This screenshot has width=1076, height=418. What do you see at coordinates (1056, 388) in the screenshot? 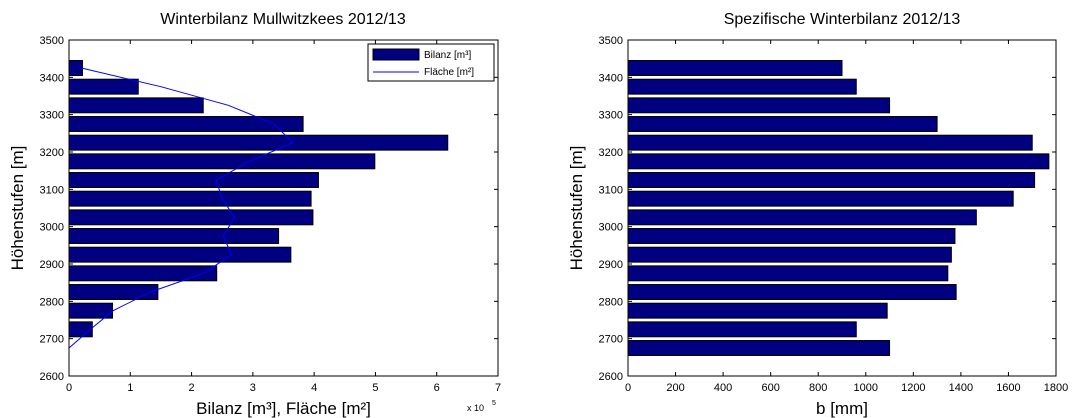
I see `chart2-xtick-label: 1800` at bounding box center [1056, 388].